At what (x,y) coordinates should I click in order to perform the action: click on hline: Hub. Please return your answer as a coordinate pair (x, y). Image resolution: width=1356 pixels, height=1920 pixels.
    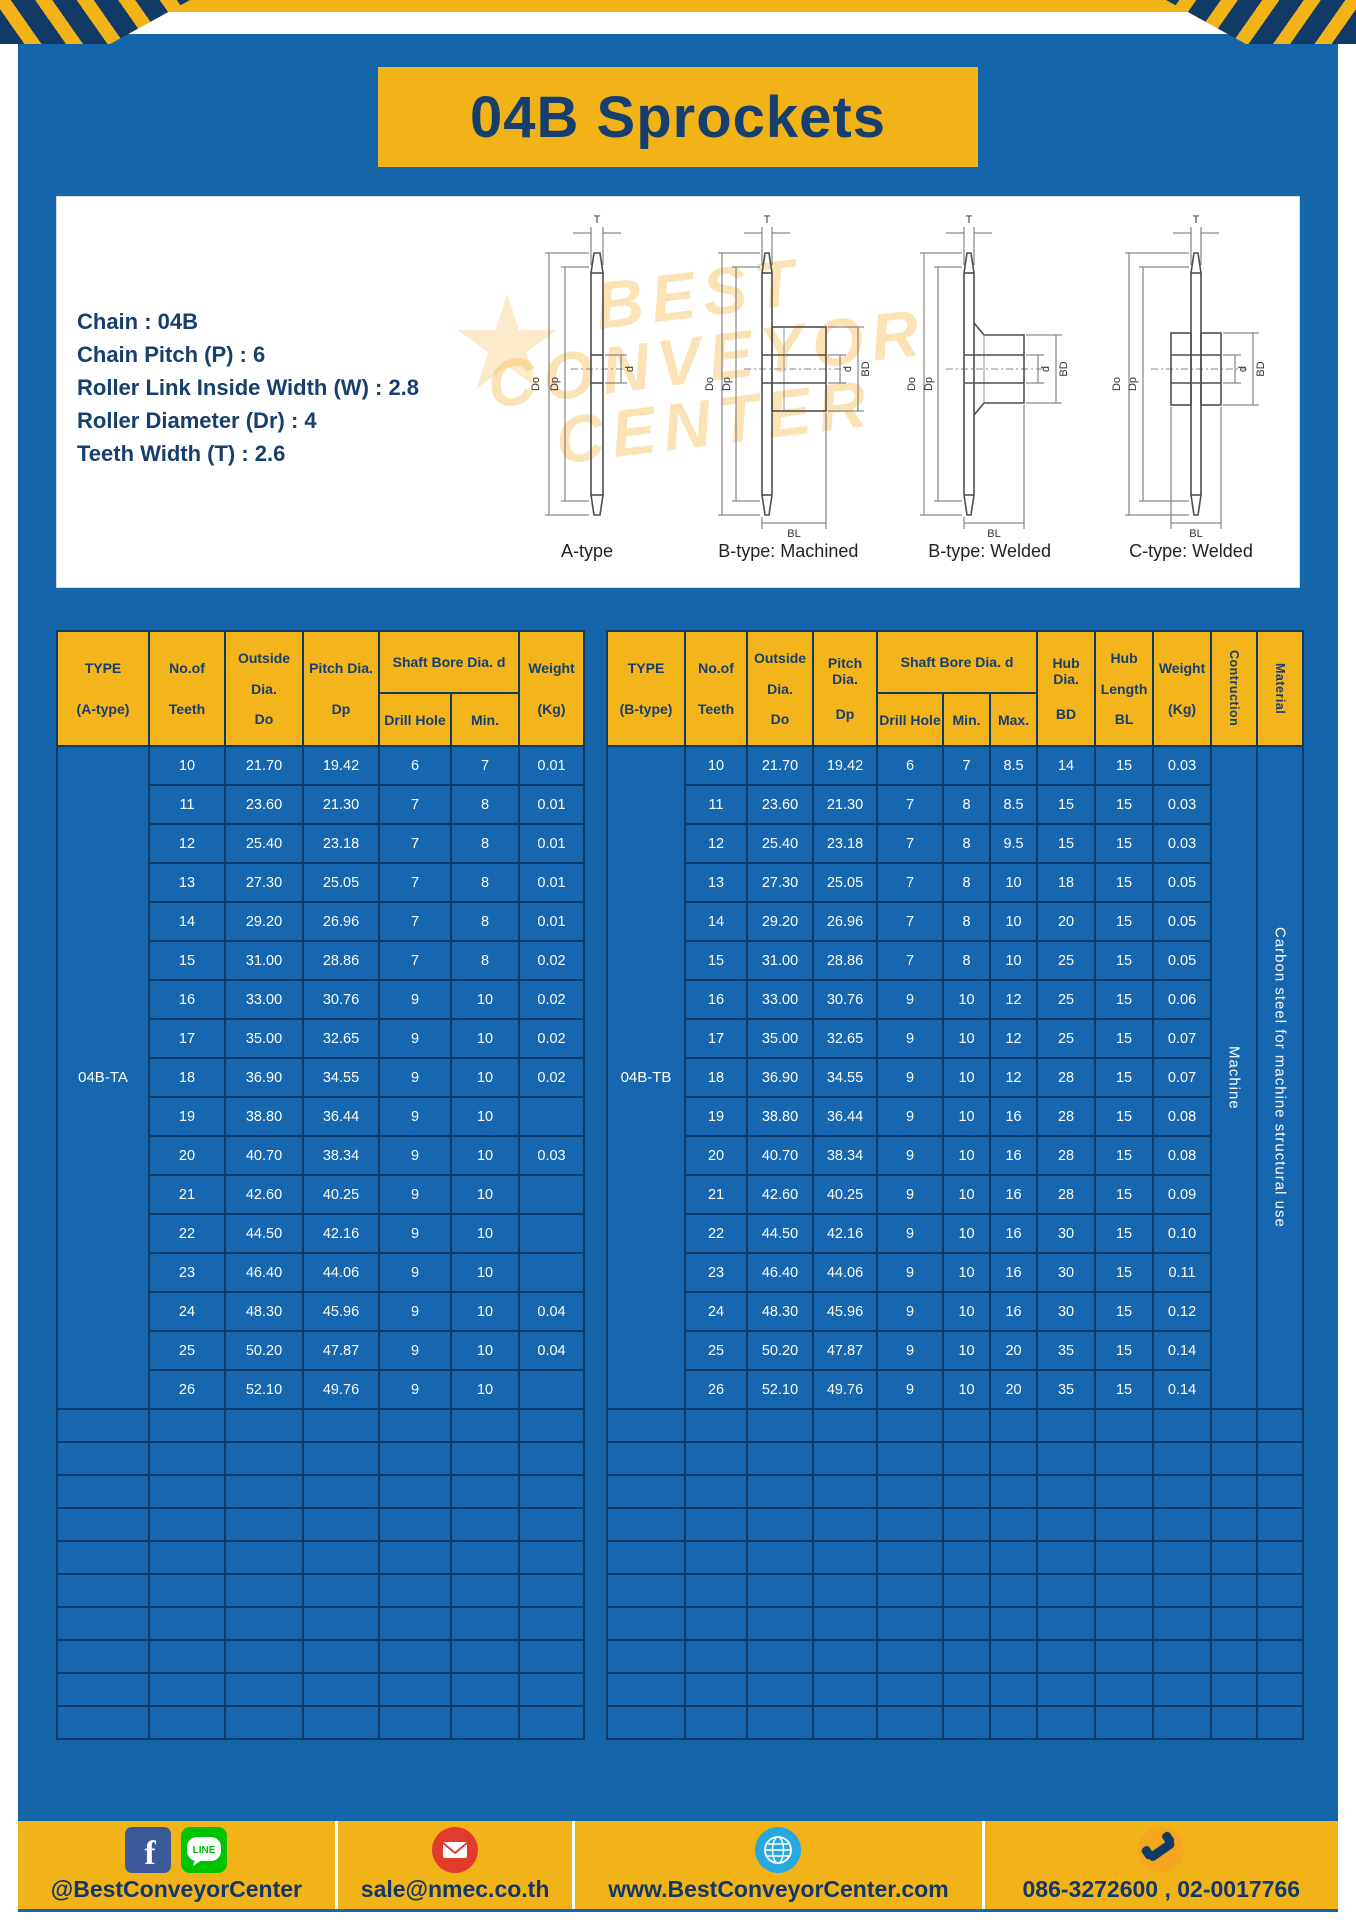
    Looking at the image, I should click on (1124, 658).